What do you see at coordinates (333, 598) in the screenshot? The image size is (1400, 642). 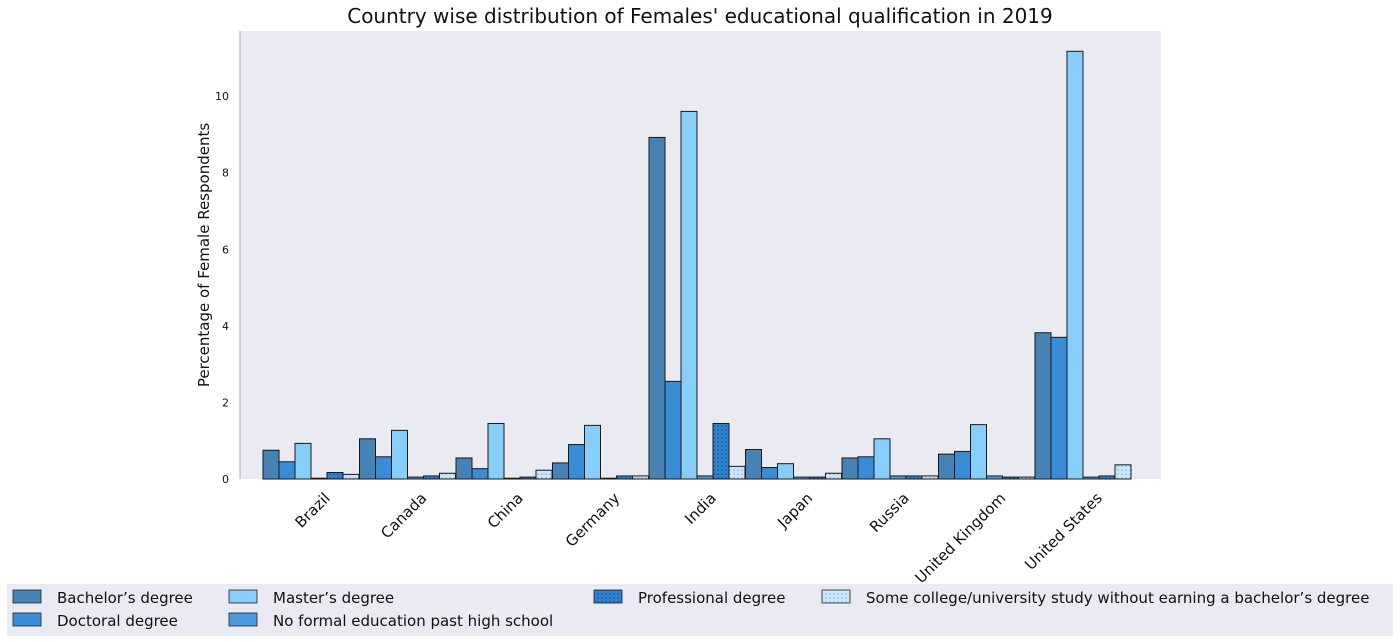 I see `legend-label-masters: Master’s degree` at bounding box center [333, 598].